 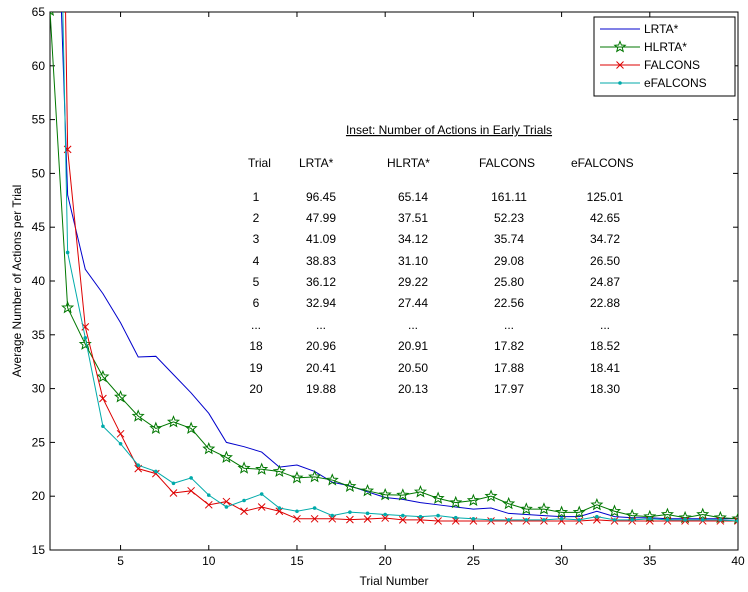 I want to click on y-tick-label: 50, so click(x=39, y=173).